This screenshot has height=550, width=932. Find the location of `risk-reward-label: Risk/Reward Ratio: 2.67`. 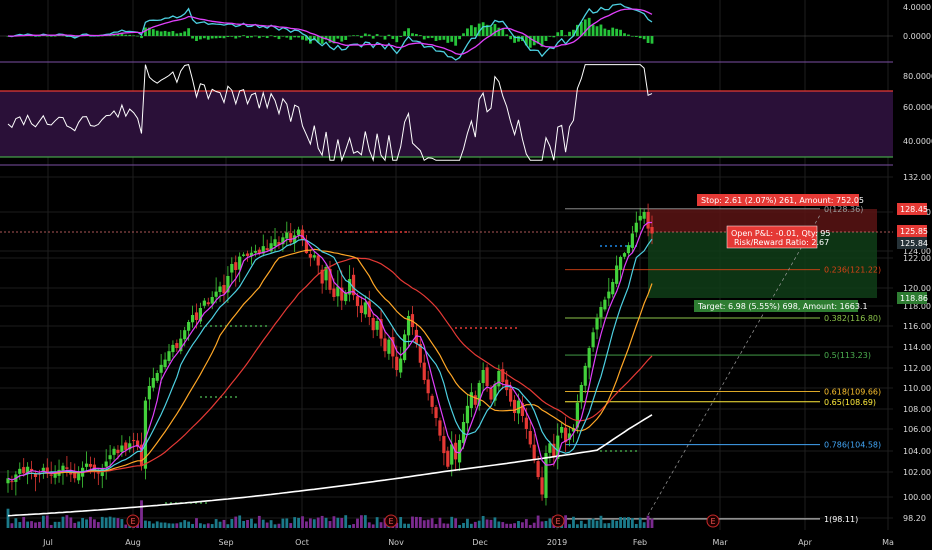

risk-reward-label: Risk/Reward Ratio: 2.67 is located at coordinates (781, 242).